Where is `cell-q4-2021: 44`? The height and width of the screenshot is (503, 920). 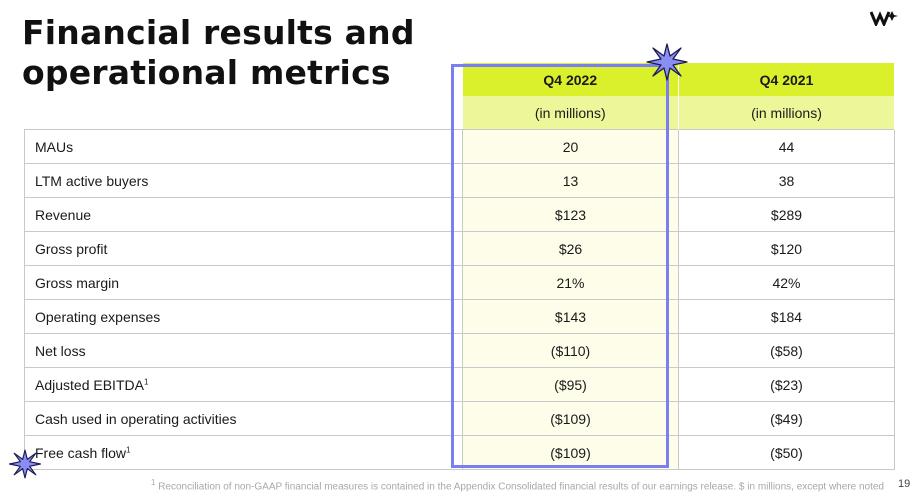
cell-q4-2021: 44 is located at coordinates (786, 146).